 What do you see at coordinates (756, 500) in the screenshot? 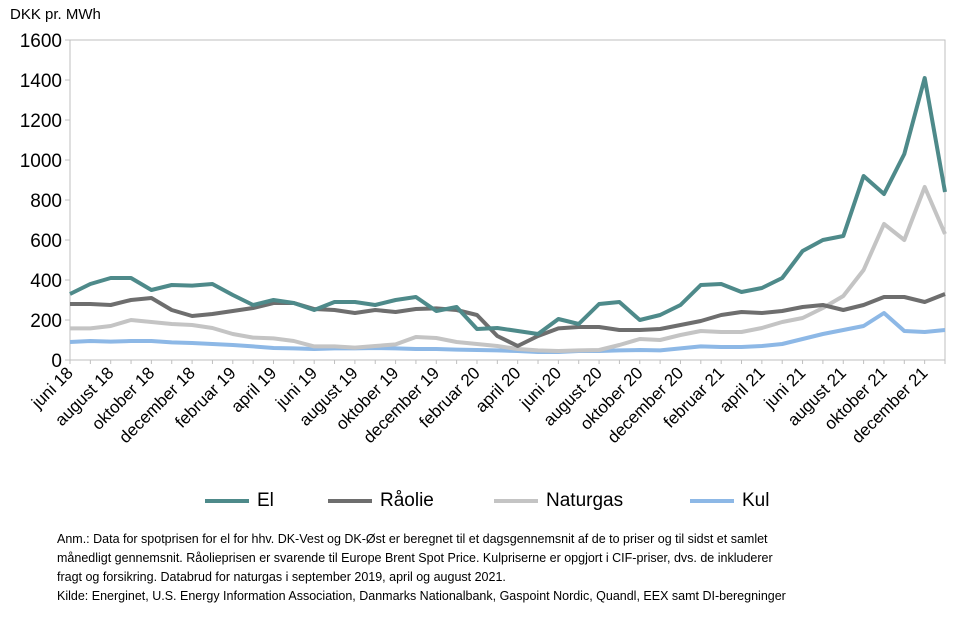
I see `legend-label-kul: Kul` at bounding box center [756, 500].